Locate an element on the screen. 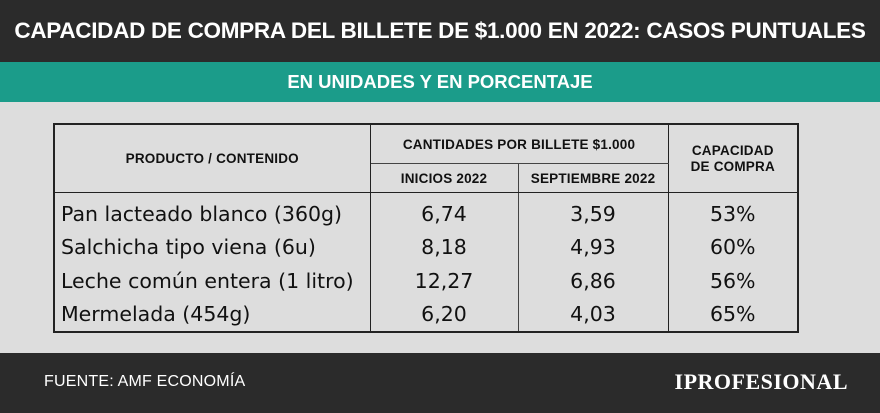 The image size is (880, 413). cell-sept: 4,93 is located at coordinates (593, 247).